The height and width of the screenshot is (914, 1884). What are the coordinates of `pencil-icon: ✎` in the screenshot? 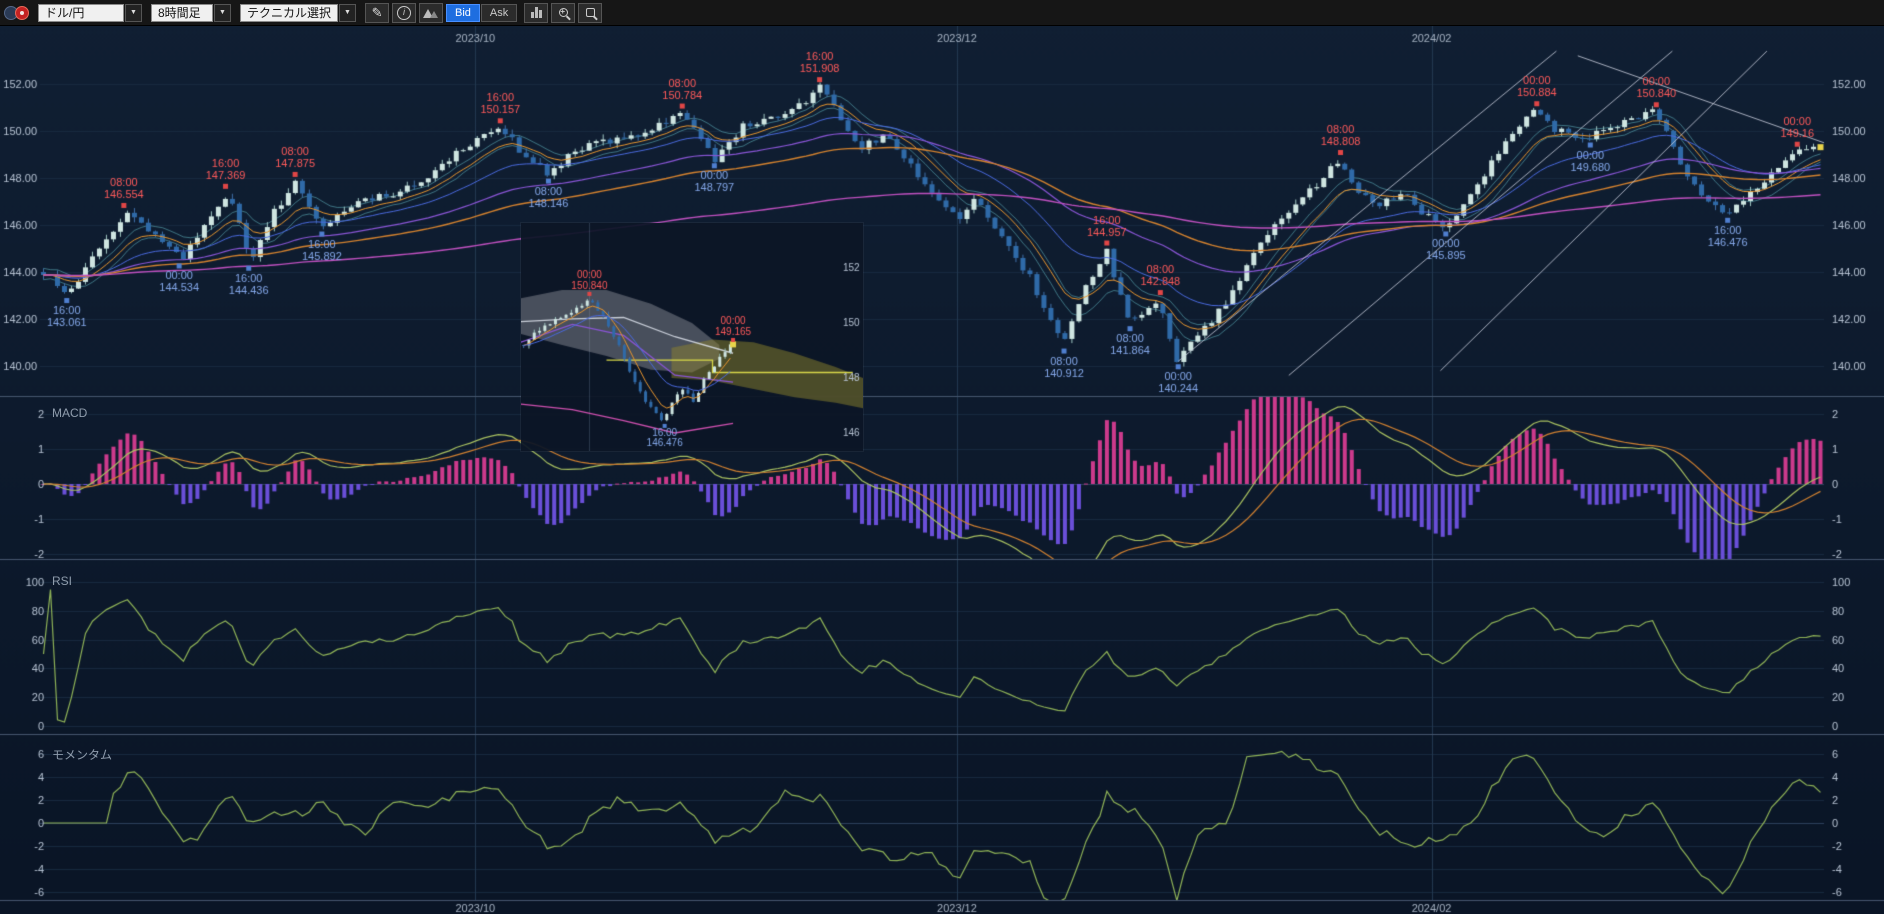 It's located at (377, 12).